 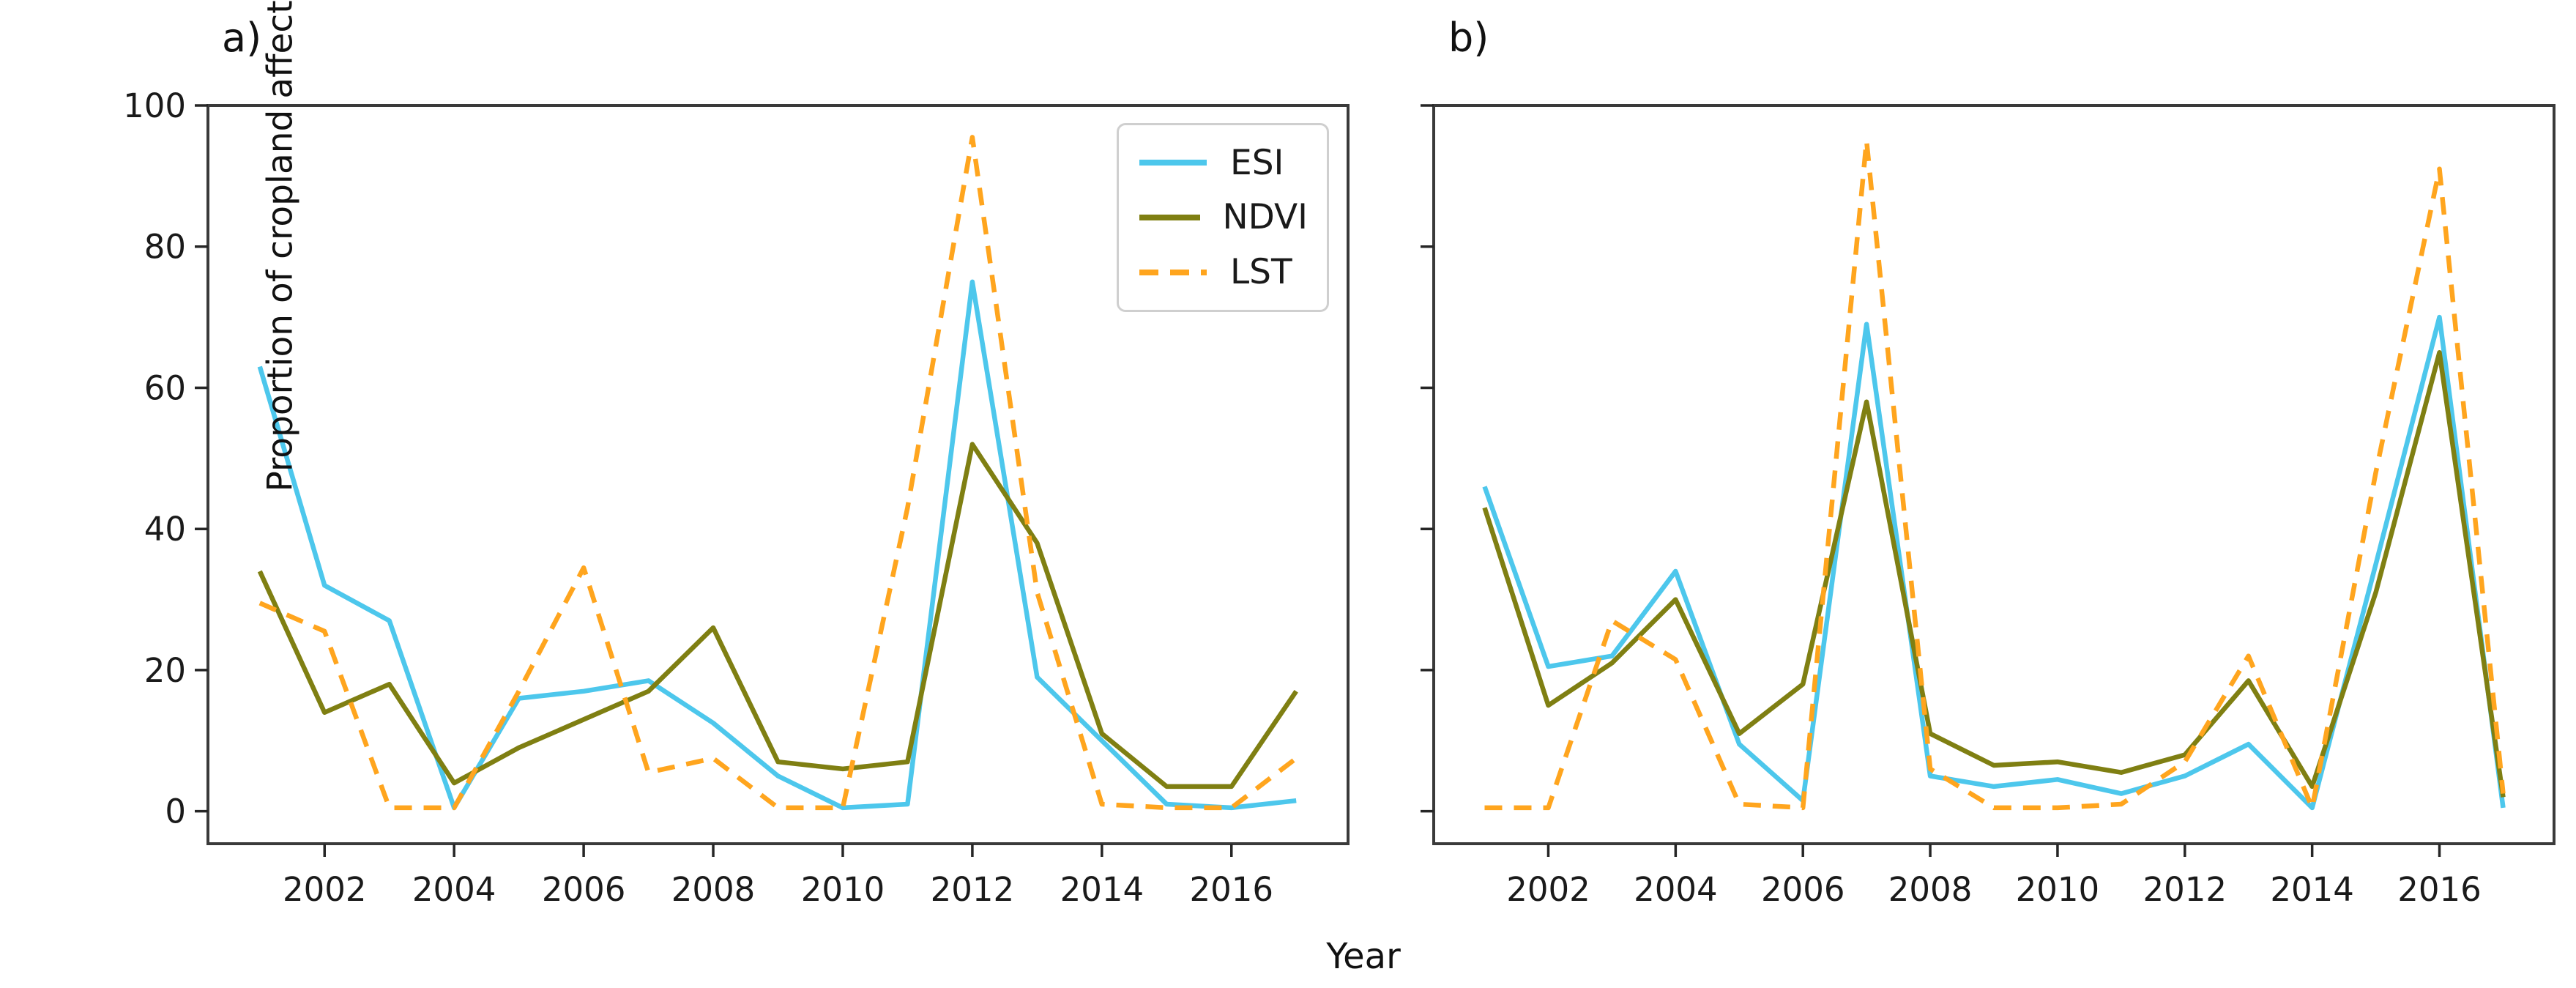 What do you see at coordinates (165, 387) in the screenshot?
I see `y-tick-label: 60` at bounding box center [165, 387].